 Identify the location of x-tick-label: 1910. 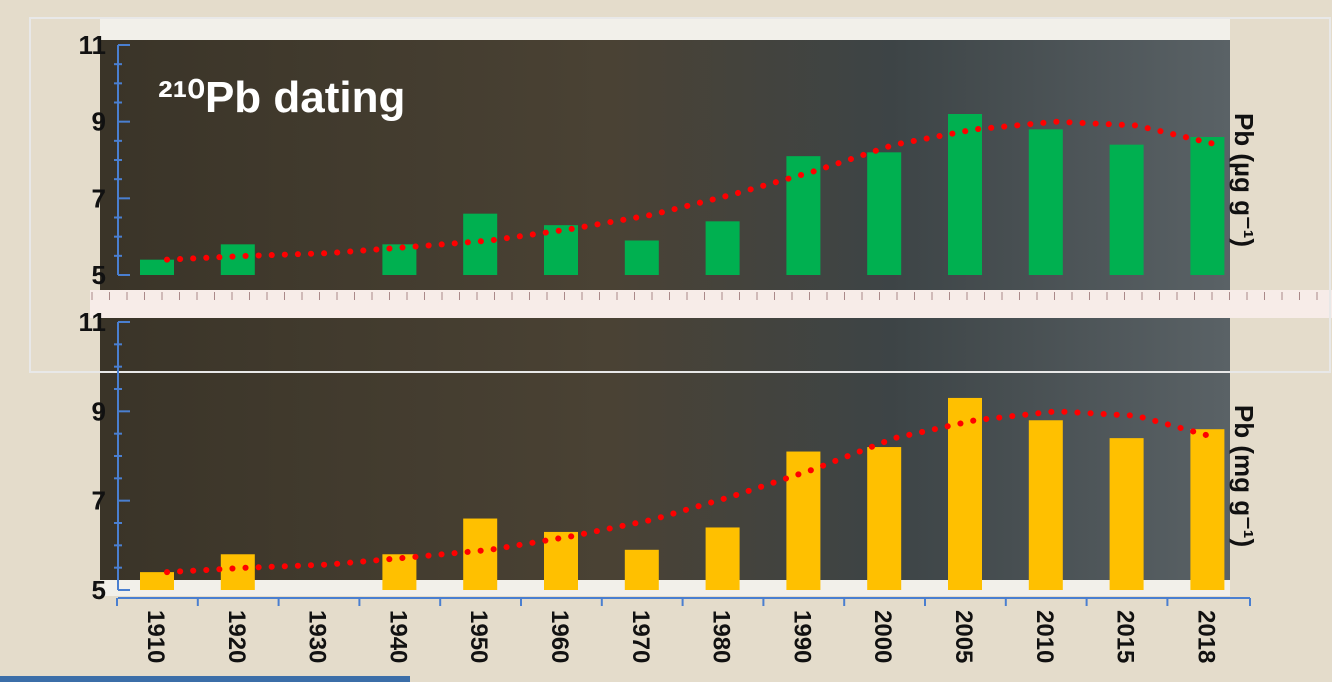
(155, 636).